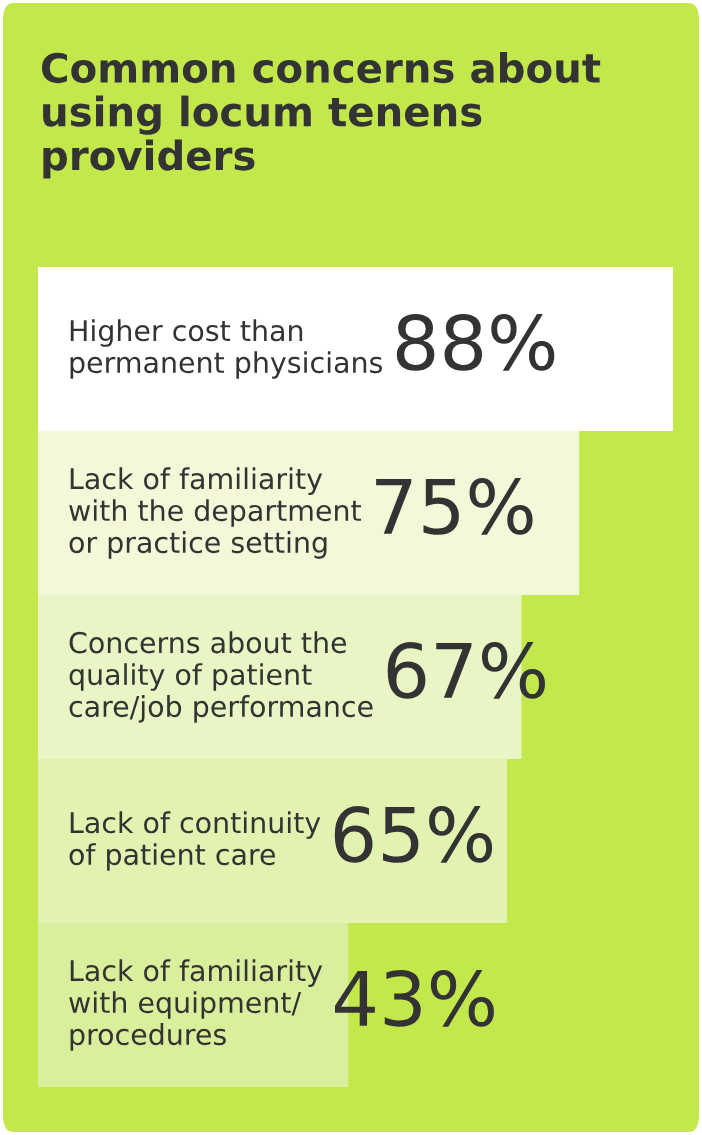  Describe the element at coordinates (195, 841) in the screenshot. I see `y-tick-label: Lack of continuity of patient care` at that location.